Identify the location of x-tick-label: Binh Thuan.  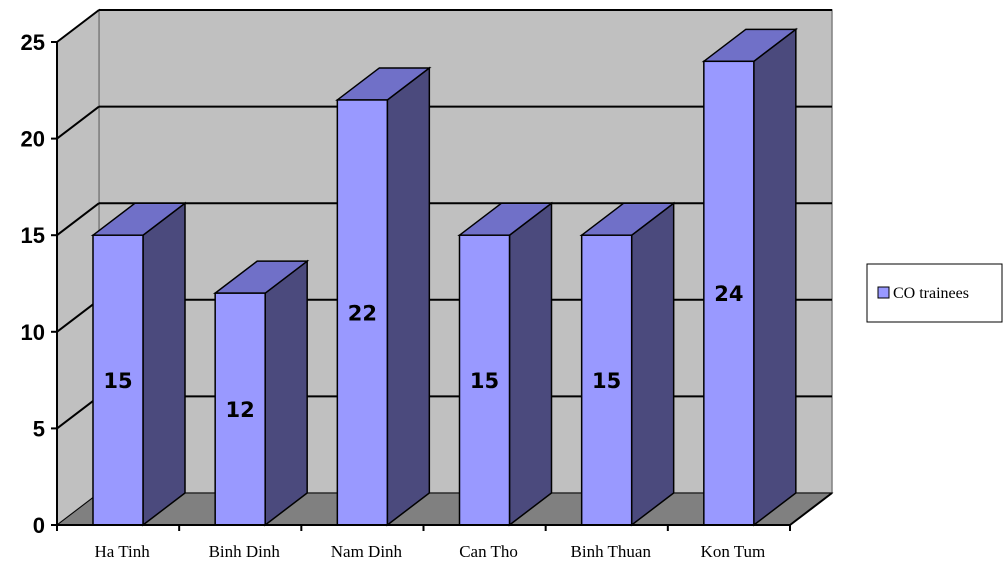
(611, 551).